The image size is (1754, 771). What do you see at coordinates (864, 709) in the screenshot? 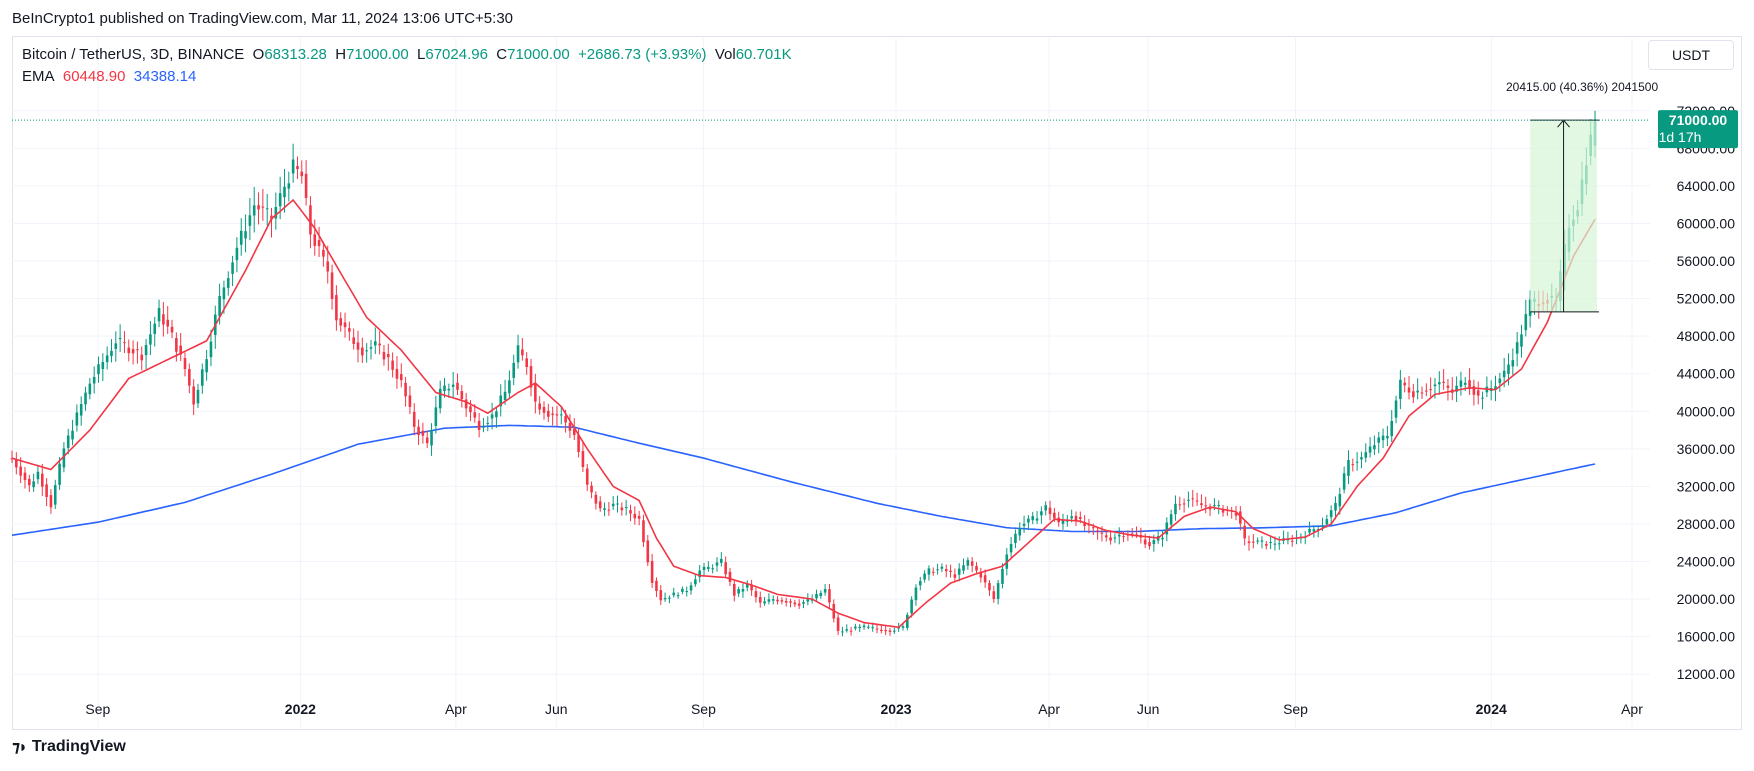
I see `time-axis: Sep 2022 Apr Jun Sep 2023 Apr Jun Sep 2024 Apr` at bounding box center [864, 709].